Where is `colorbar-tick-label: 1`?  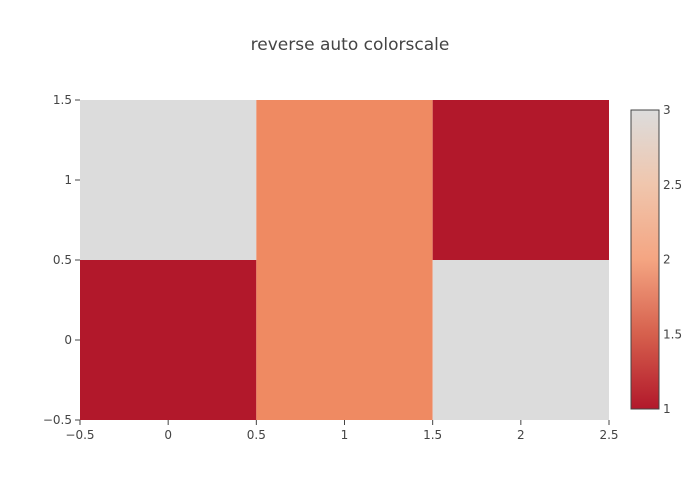
colorbar-tick-label: 1 is located at coordinates (667, 409).